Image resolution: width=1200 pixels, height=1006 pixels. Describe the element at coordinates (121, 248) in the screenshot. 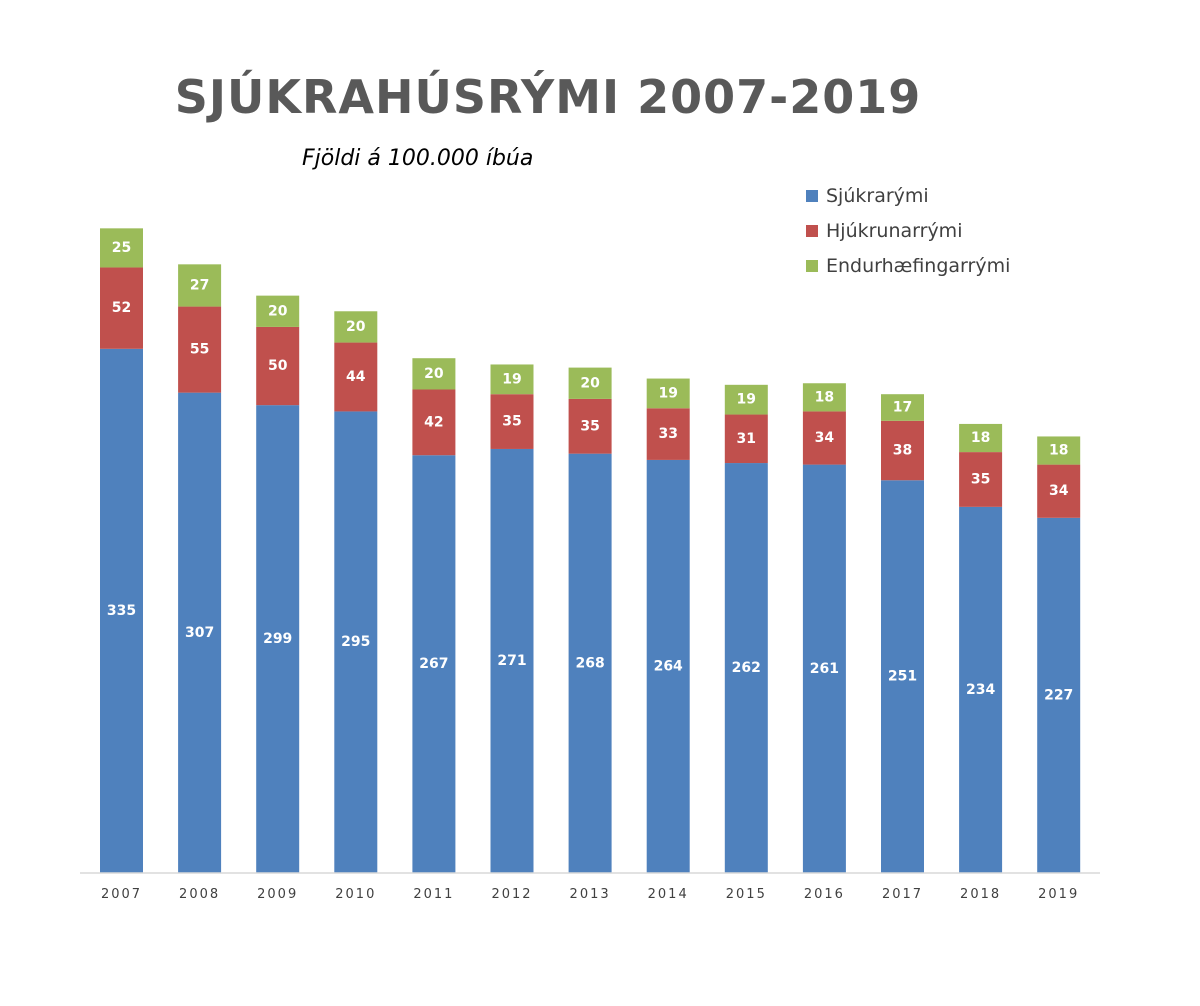

I see `bar-segment-endurhaefingarrymi-2007` at that location.